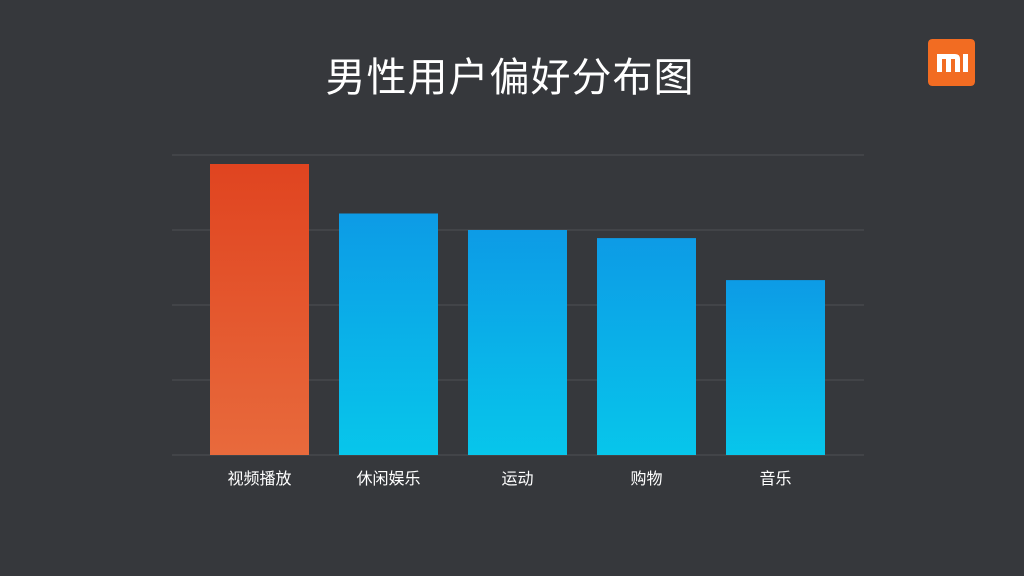 This screenshot has width=1024, height=576. Describe the element at coordinates (775, 478) in the screenshot. I see `x-tick-label: 音乐` at that location.